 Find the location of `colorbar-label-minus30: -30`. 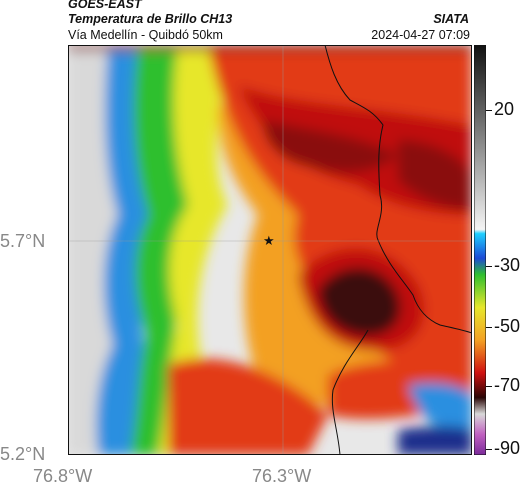

colorbar-label-minus30: -30 is located at coordinates (507, 265).